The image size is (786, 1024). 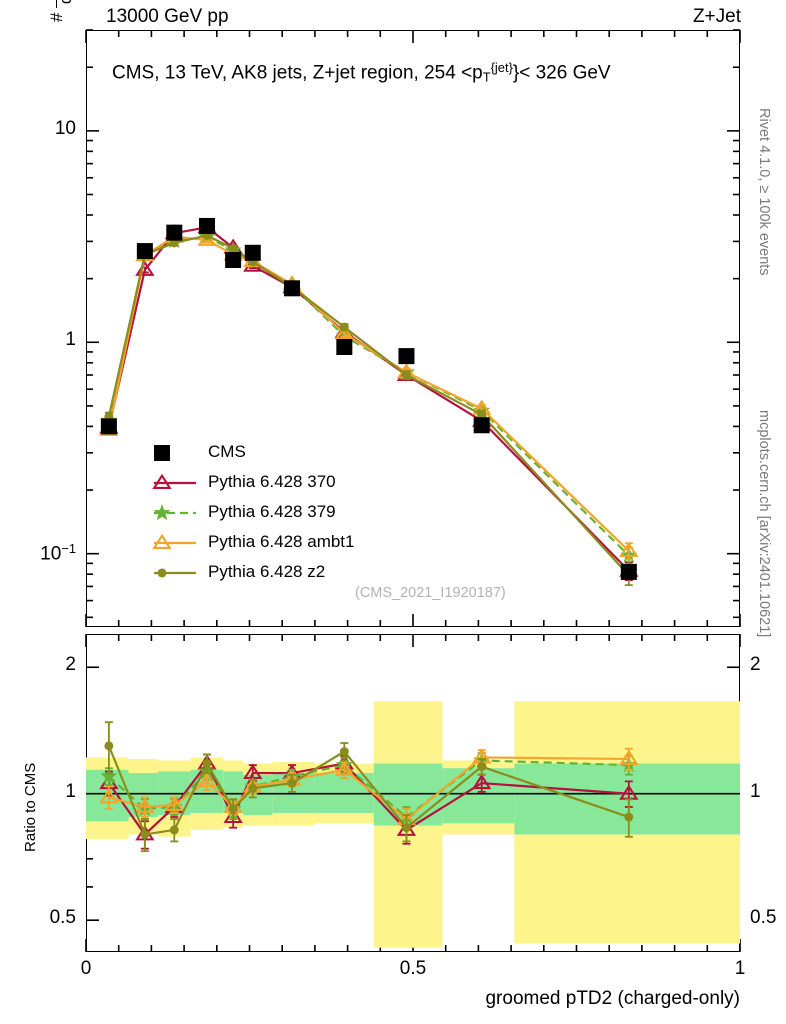 What do you see at coordinates (39, 159) in the screenshot?
I see `main-ylabel: # 1 d N / d pT # d2N d pT d λ` at bounding box center [39, 159].